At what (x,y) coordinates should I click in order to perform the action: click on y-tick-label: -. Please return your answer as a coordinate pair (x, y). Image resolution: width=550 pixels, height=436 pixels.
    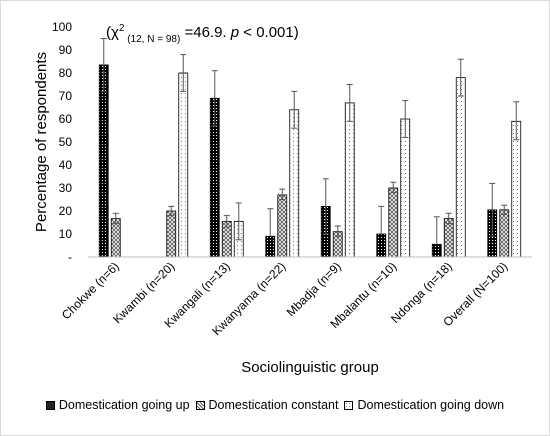
    Looking at the image, I should click on (70, 257).